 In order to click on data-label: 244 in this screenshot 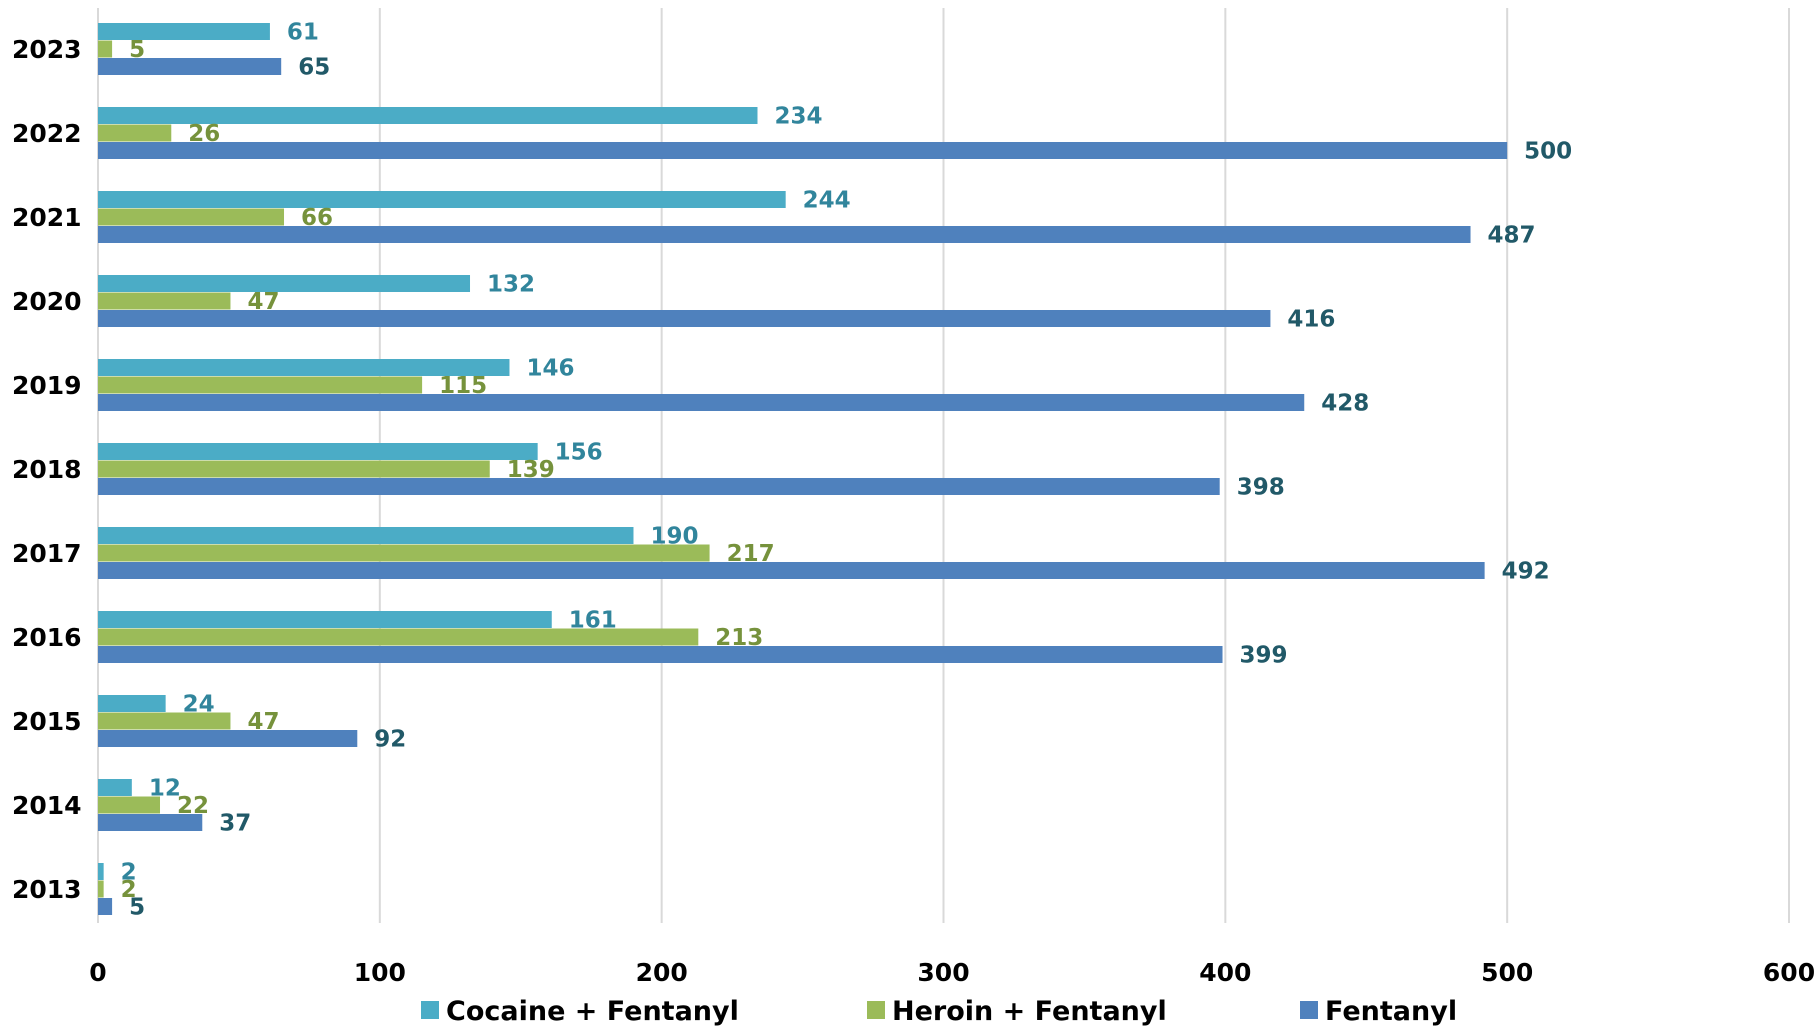, I will do `click(827, 201)`.